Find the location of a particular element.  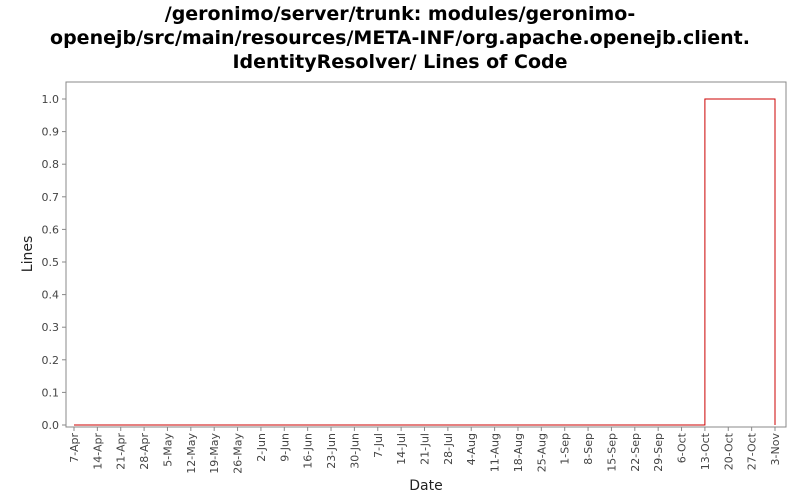

x-tick-label: 6-Oct is located at coordinates (682, 447).